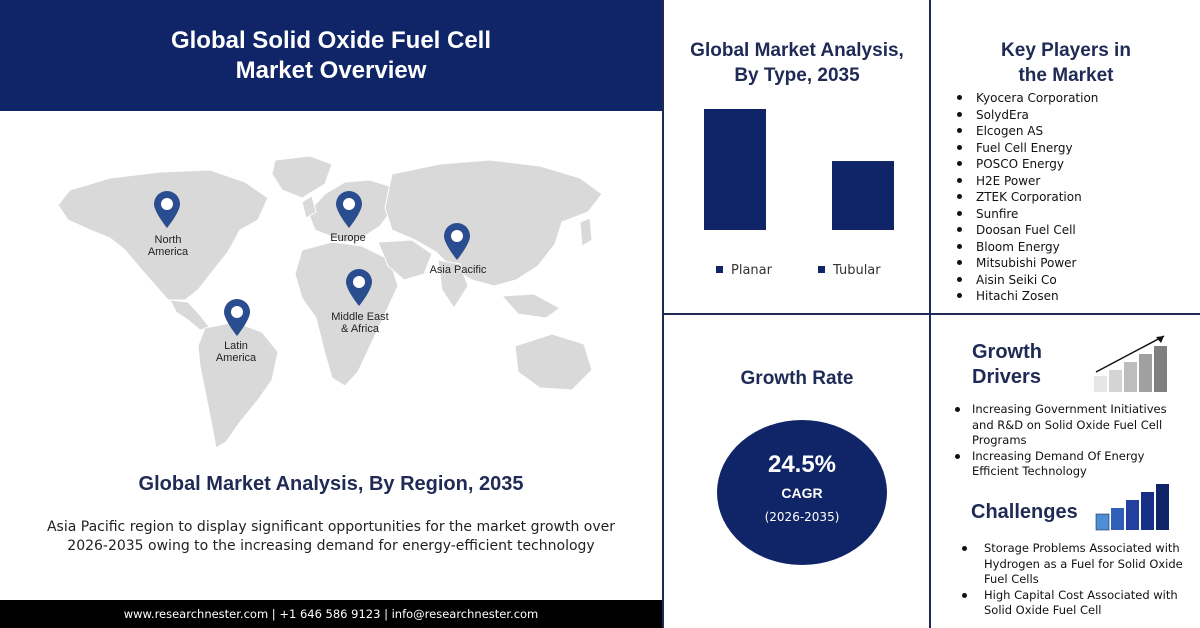  Describe the element at coordinates (1024, 263) in the screenshot. I see `list-item: Mitsubishi Power` at that location.